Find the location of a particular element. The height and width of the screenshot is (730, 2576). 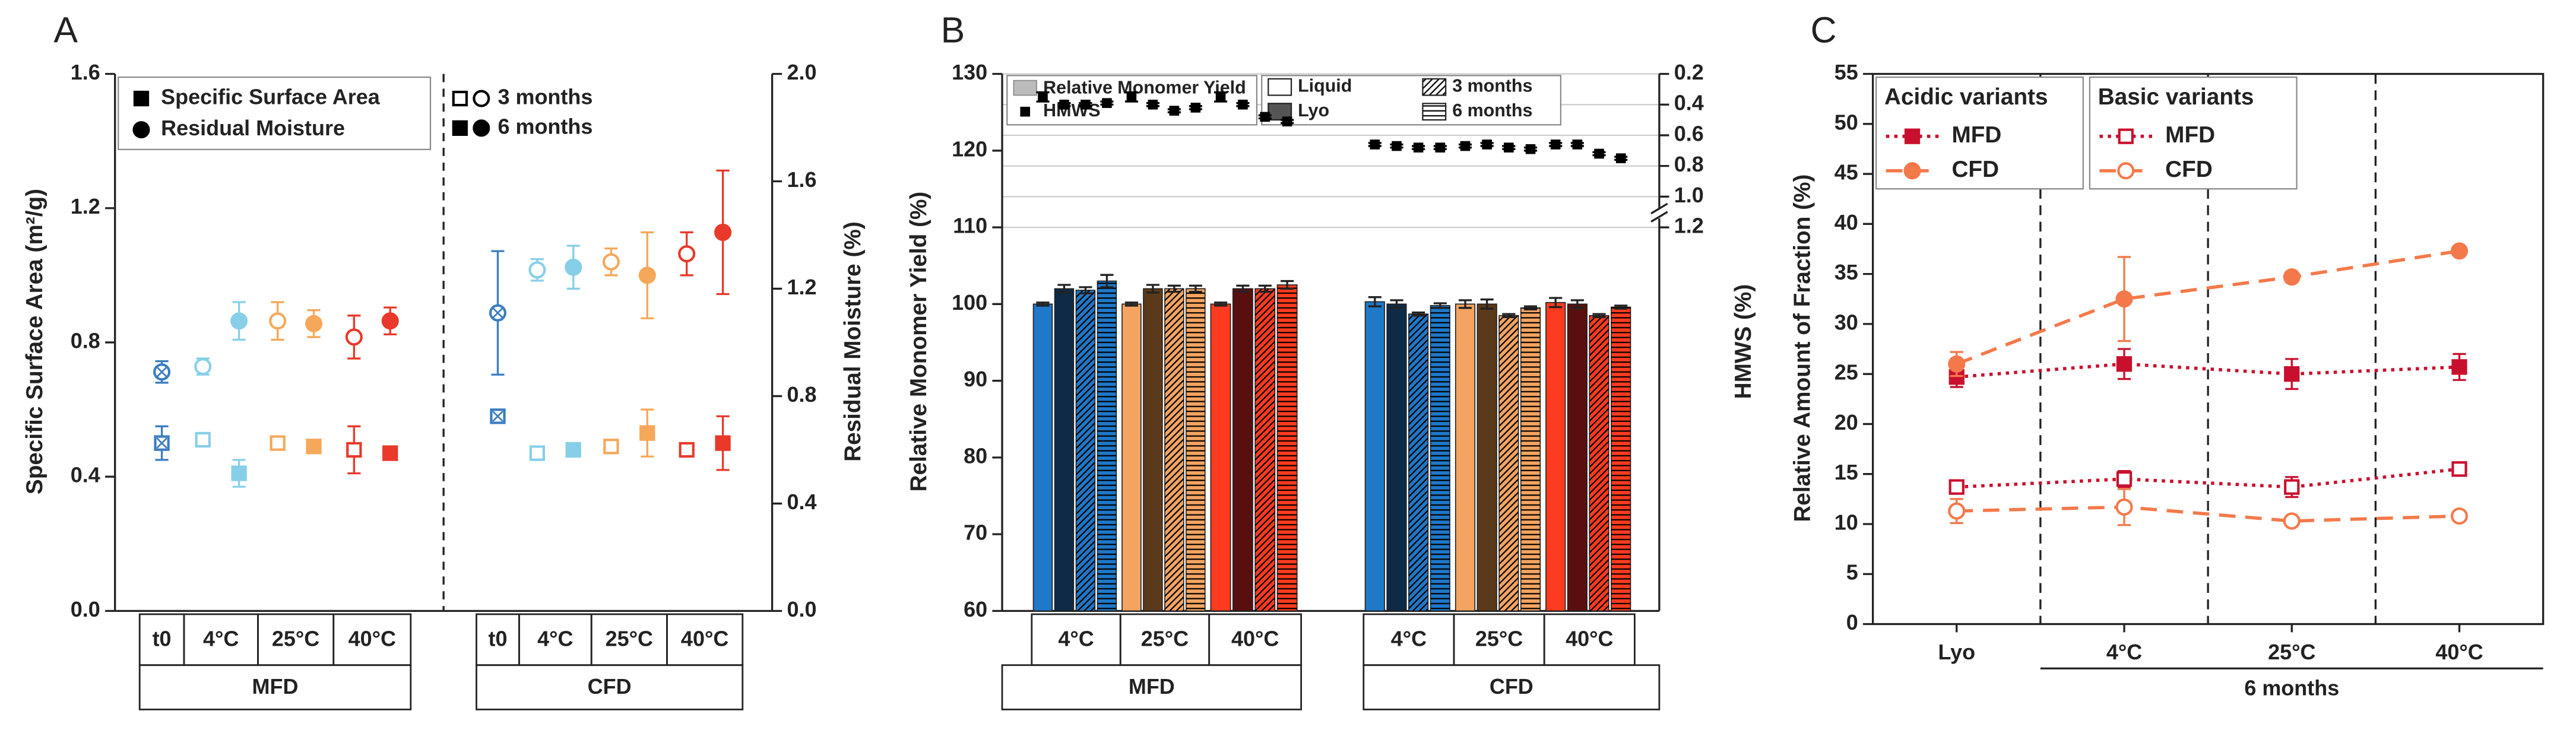

panel-letter: A is located at coordinates (66, 29).